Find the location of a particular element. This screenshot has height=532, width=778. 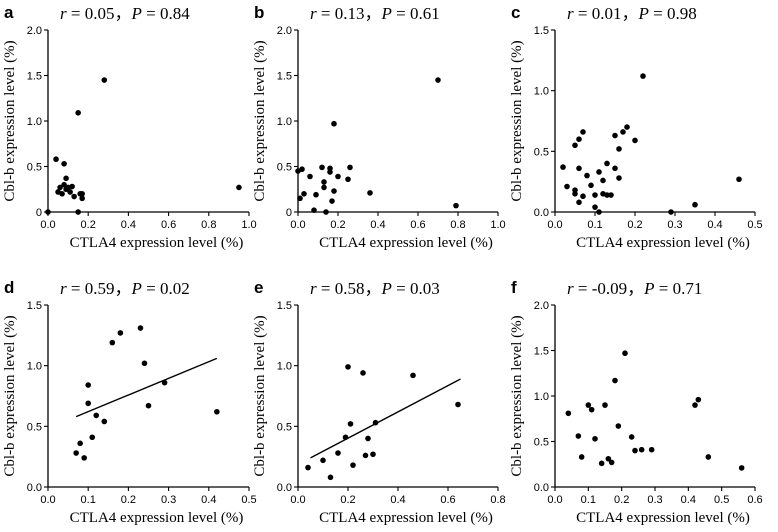

x-tick-label: 0.3 is located at coordinates (674, 225).